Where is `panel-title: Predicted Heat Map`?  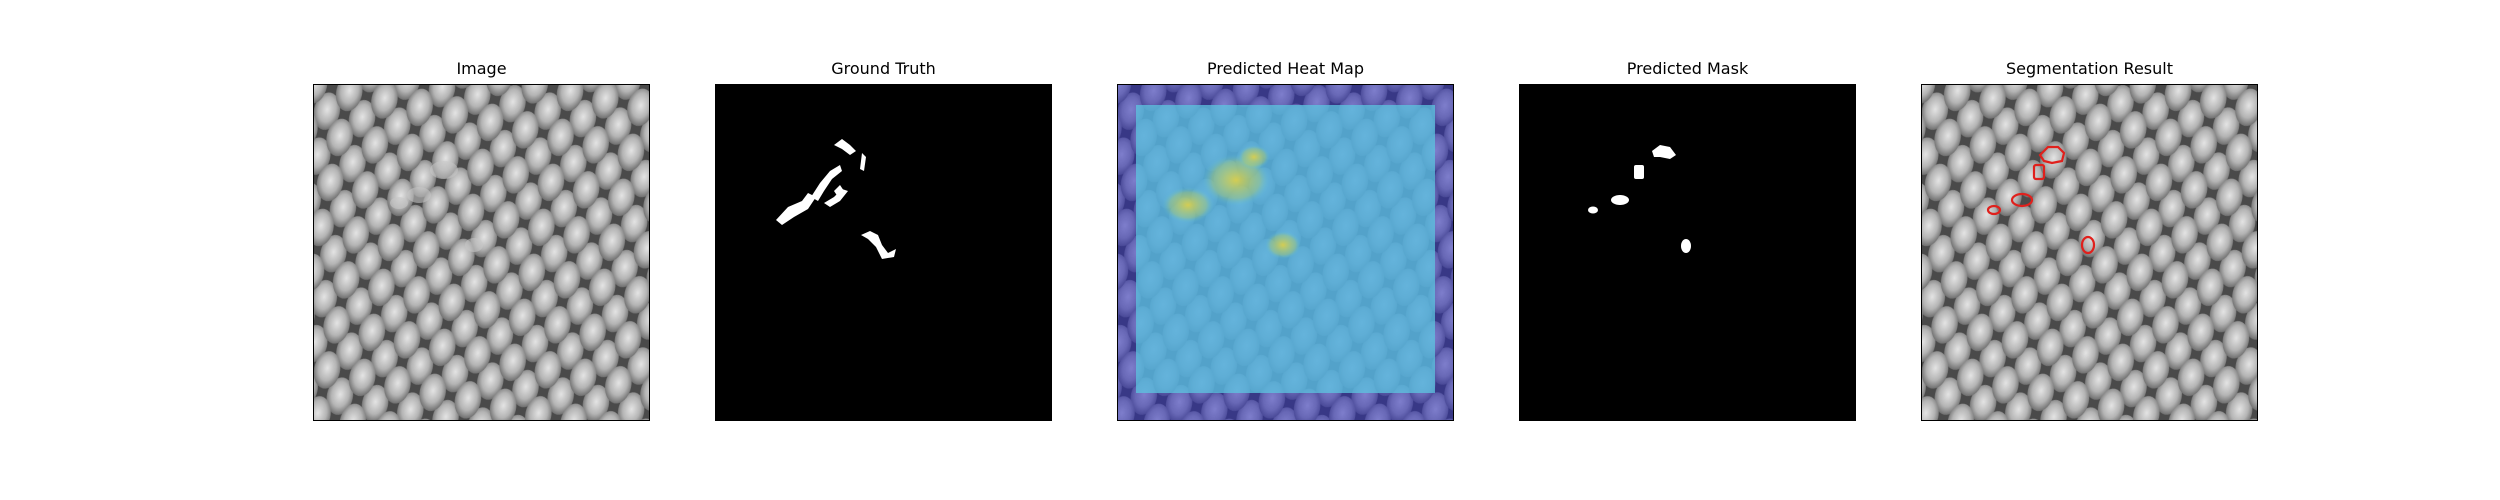
panel-title: Predicted Heat Map is located at coordinates (1285, 68).